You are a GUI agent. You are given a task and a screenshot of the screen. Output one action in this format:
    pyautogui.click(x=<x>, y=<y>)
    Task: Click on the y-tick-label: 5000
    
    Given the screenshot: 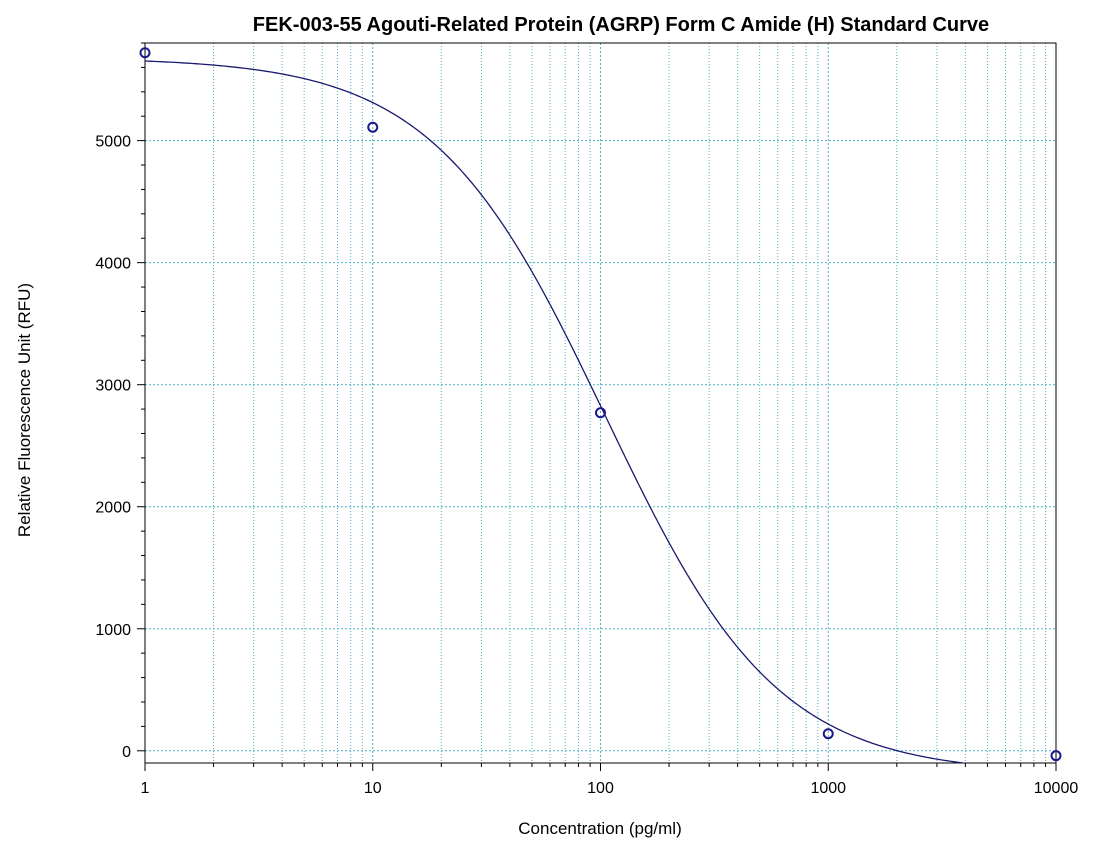 What is the action you would take?
    pyautogui.click(x=113, y=142)
    